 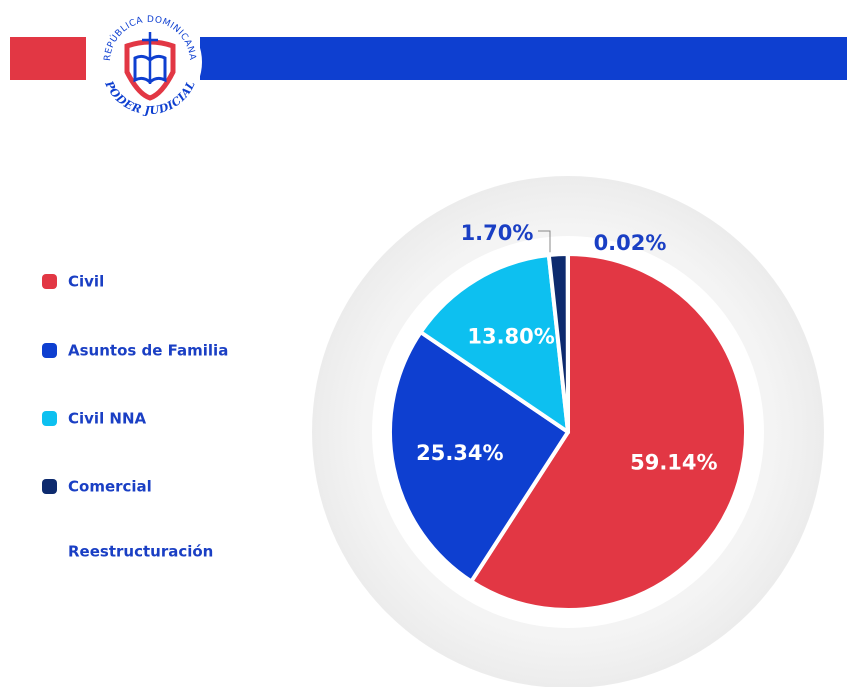 What do you see at coordinates (673, 462) in the screenshot?
I see `slice-label: 59.14%` at bounding box center [673, 462].